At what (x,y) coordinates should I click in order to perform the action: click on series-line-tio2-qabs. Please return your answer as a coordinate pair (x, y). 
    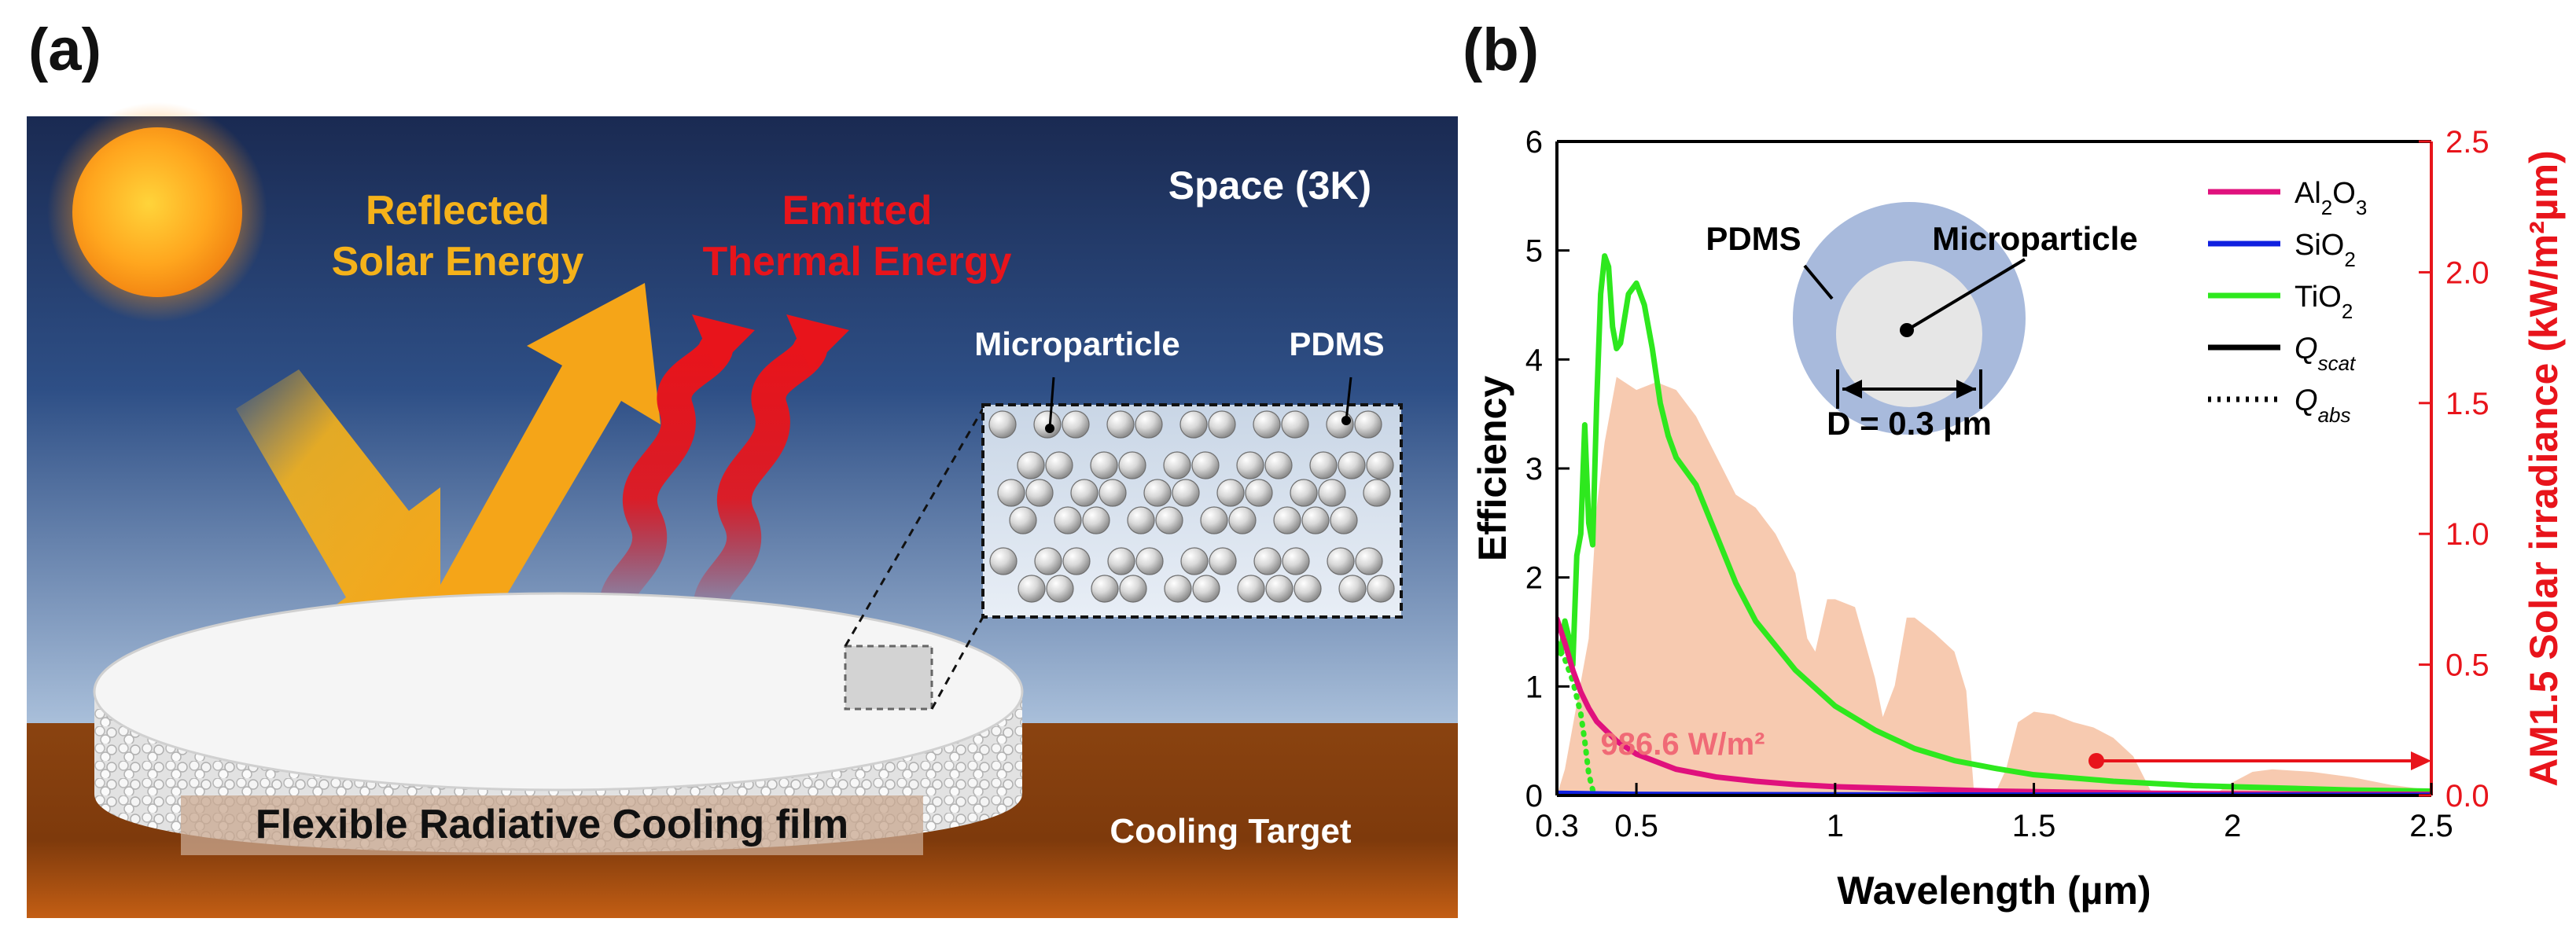
    Looking at the image, I should click on (1994, 717).